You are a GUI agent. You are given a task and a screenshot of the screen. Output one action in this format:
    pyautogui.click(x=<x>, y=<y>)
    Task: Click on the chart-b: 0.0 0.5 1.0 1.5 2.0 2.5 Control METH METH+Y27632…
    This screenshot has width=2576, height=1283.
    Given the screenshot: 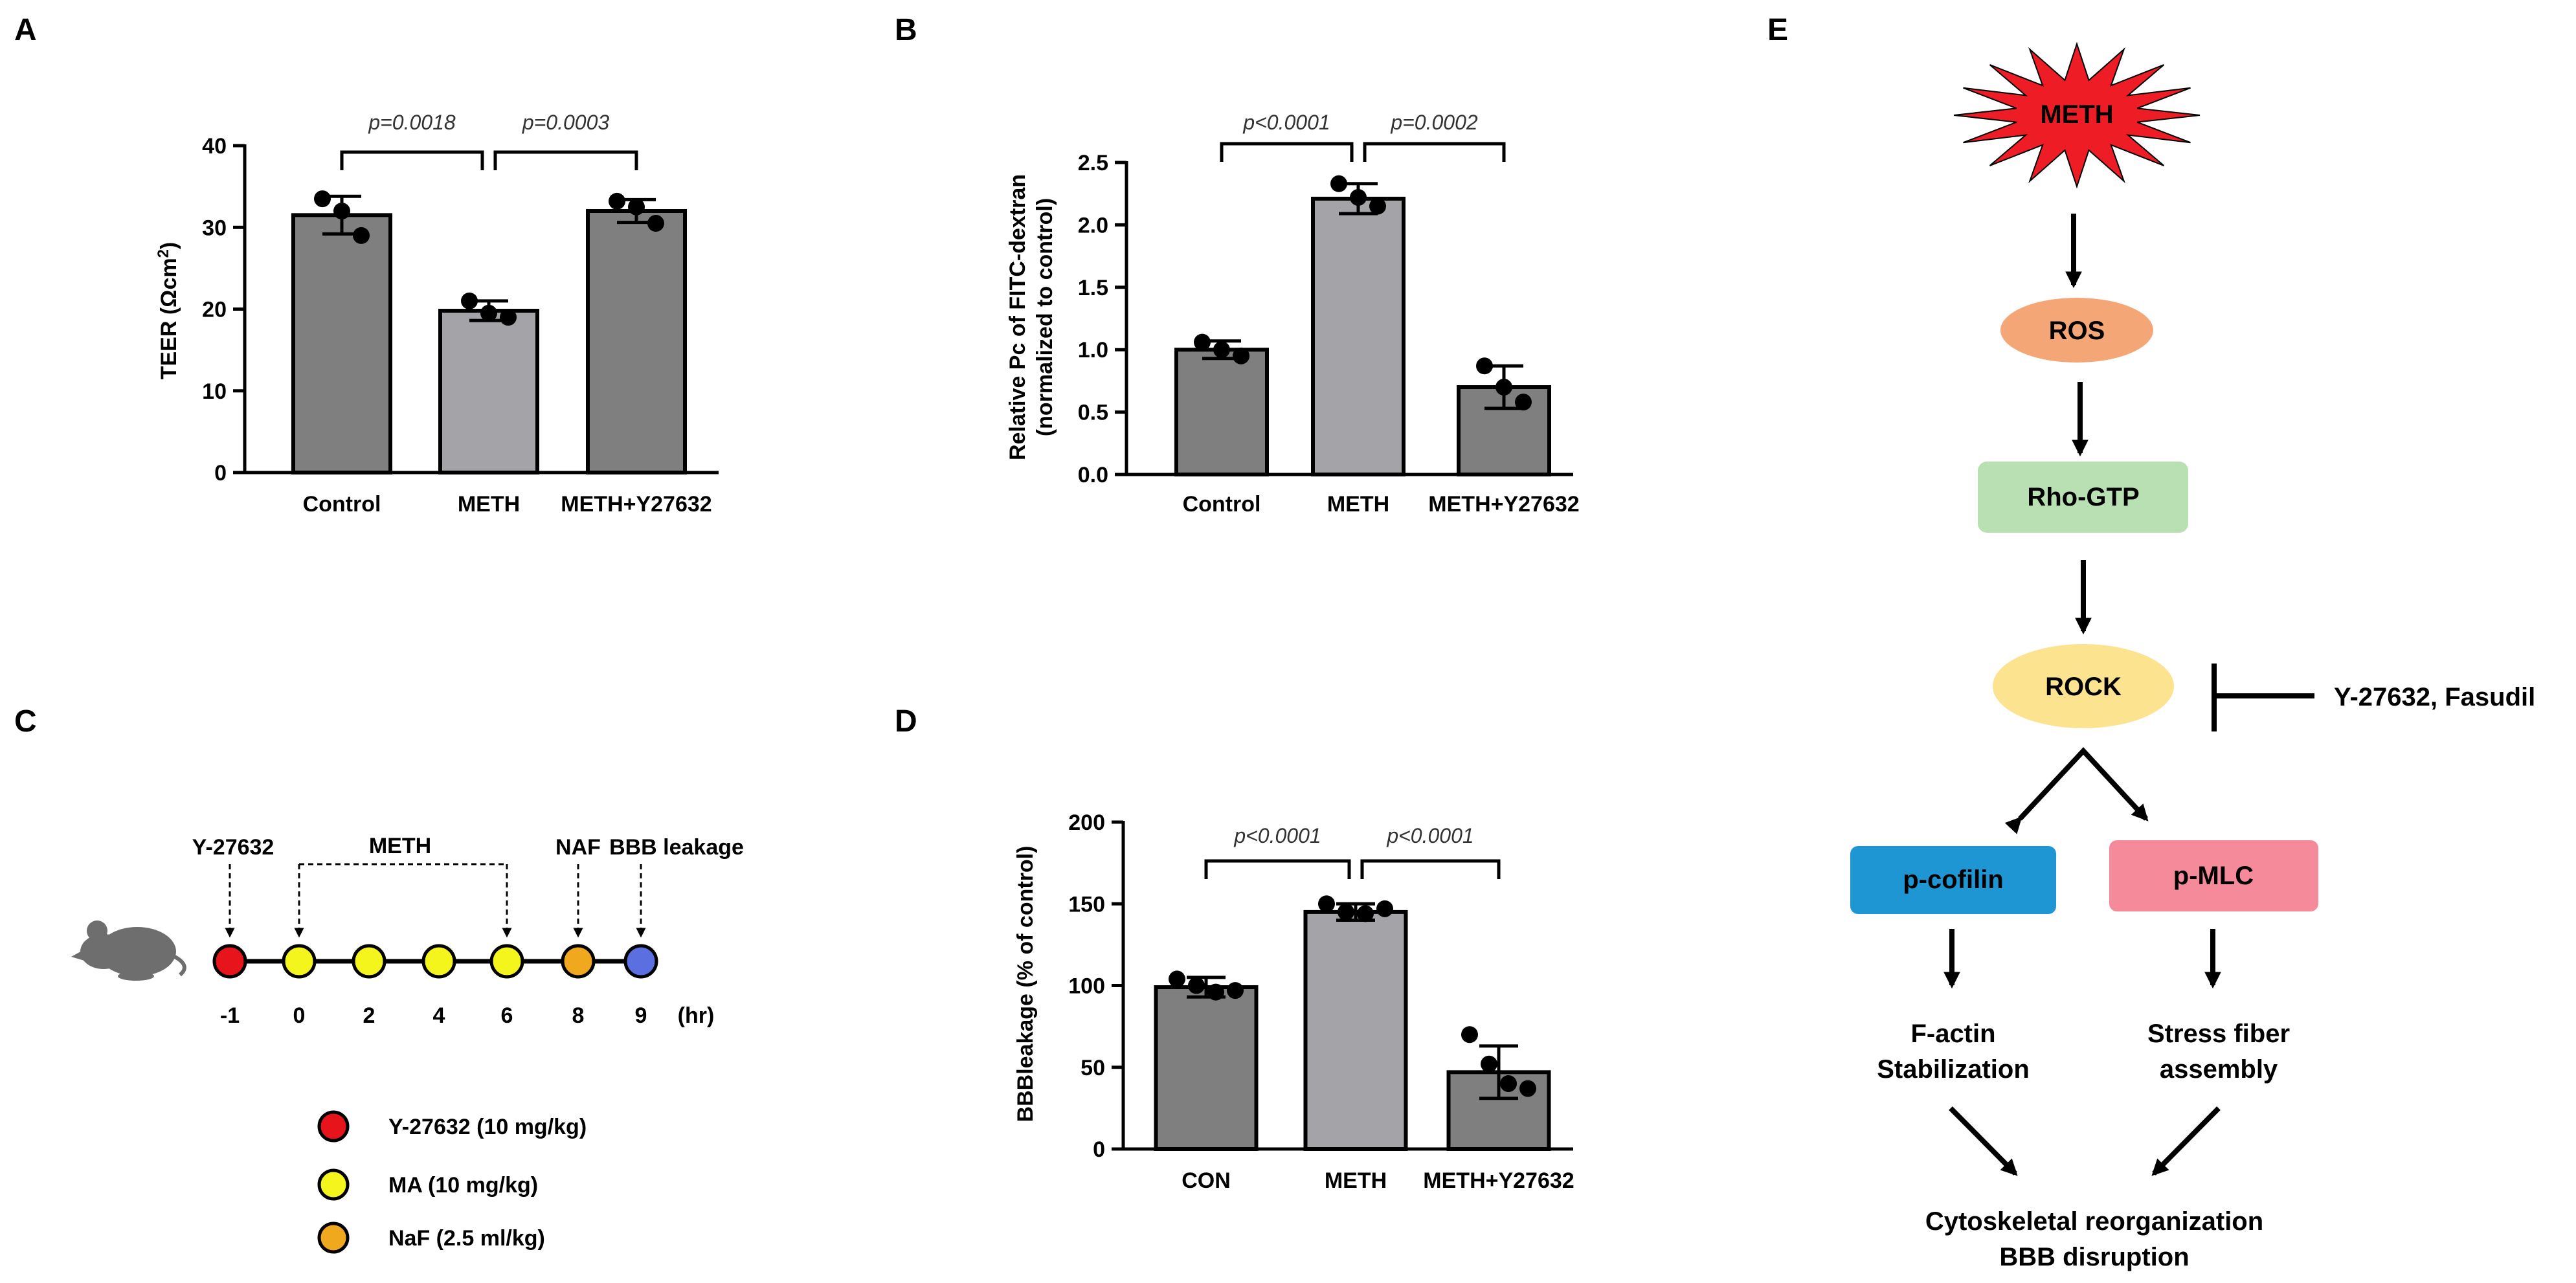 What is the action you would take?
    pyautogui.click(x=1329, y=314)
    